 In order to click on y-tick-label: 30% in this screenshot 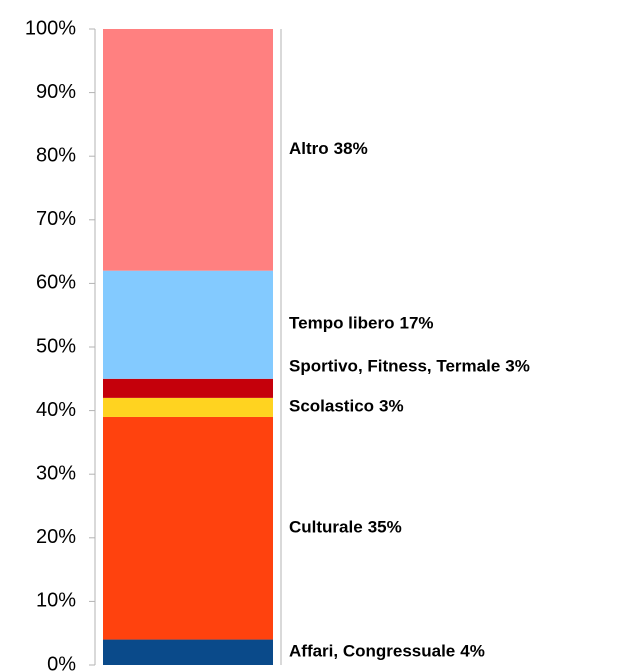, I will do `click(56, 473)`.